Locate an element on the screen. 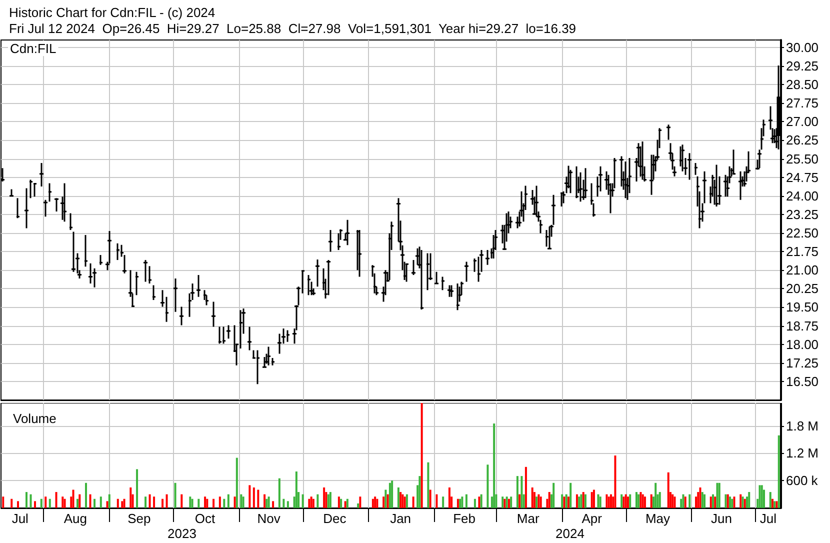 The image size is (830, 543). y-tick-label: 18.75 is located at coordinates (802, 326).